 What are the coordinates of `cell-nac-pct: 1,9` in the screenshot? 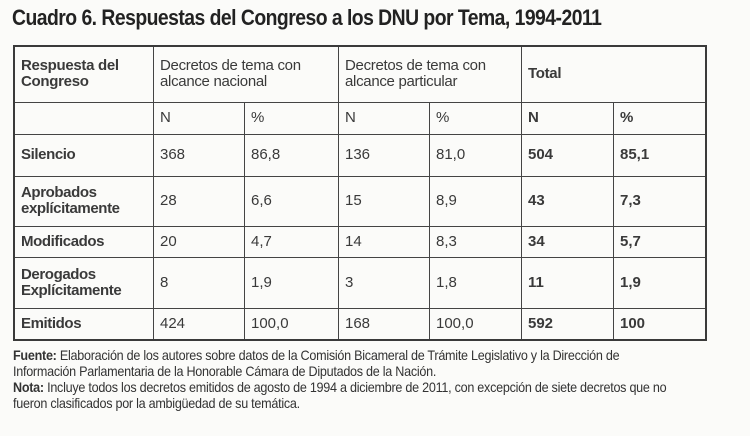 It's located at (291, 282).